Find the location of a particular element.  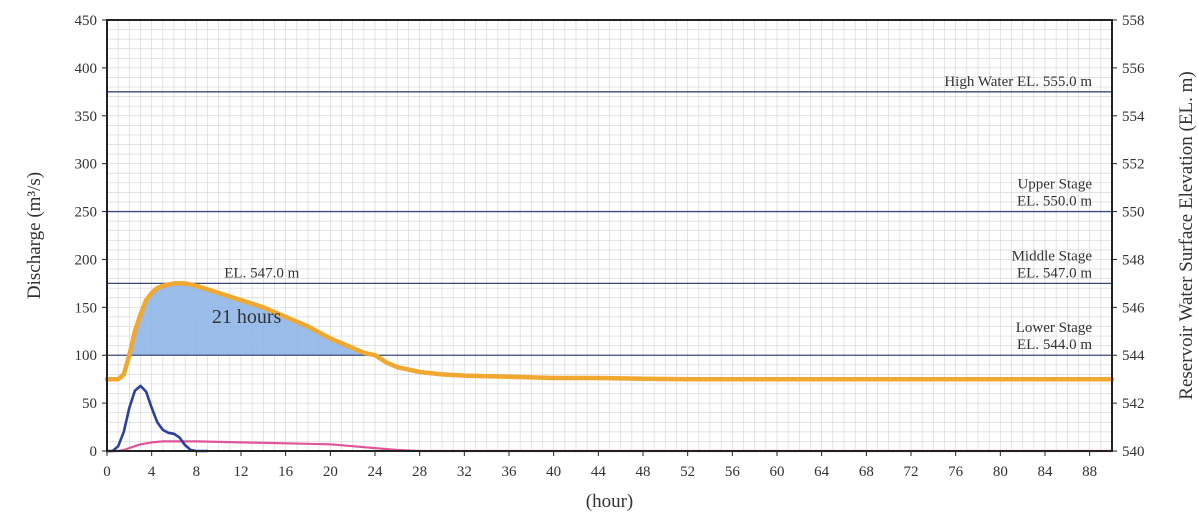

x-tick-label: 56 is located at coordinates (733, 472).